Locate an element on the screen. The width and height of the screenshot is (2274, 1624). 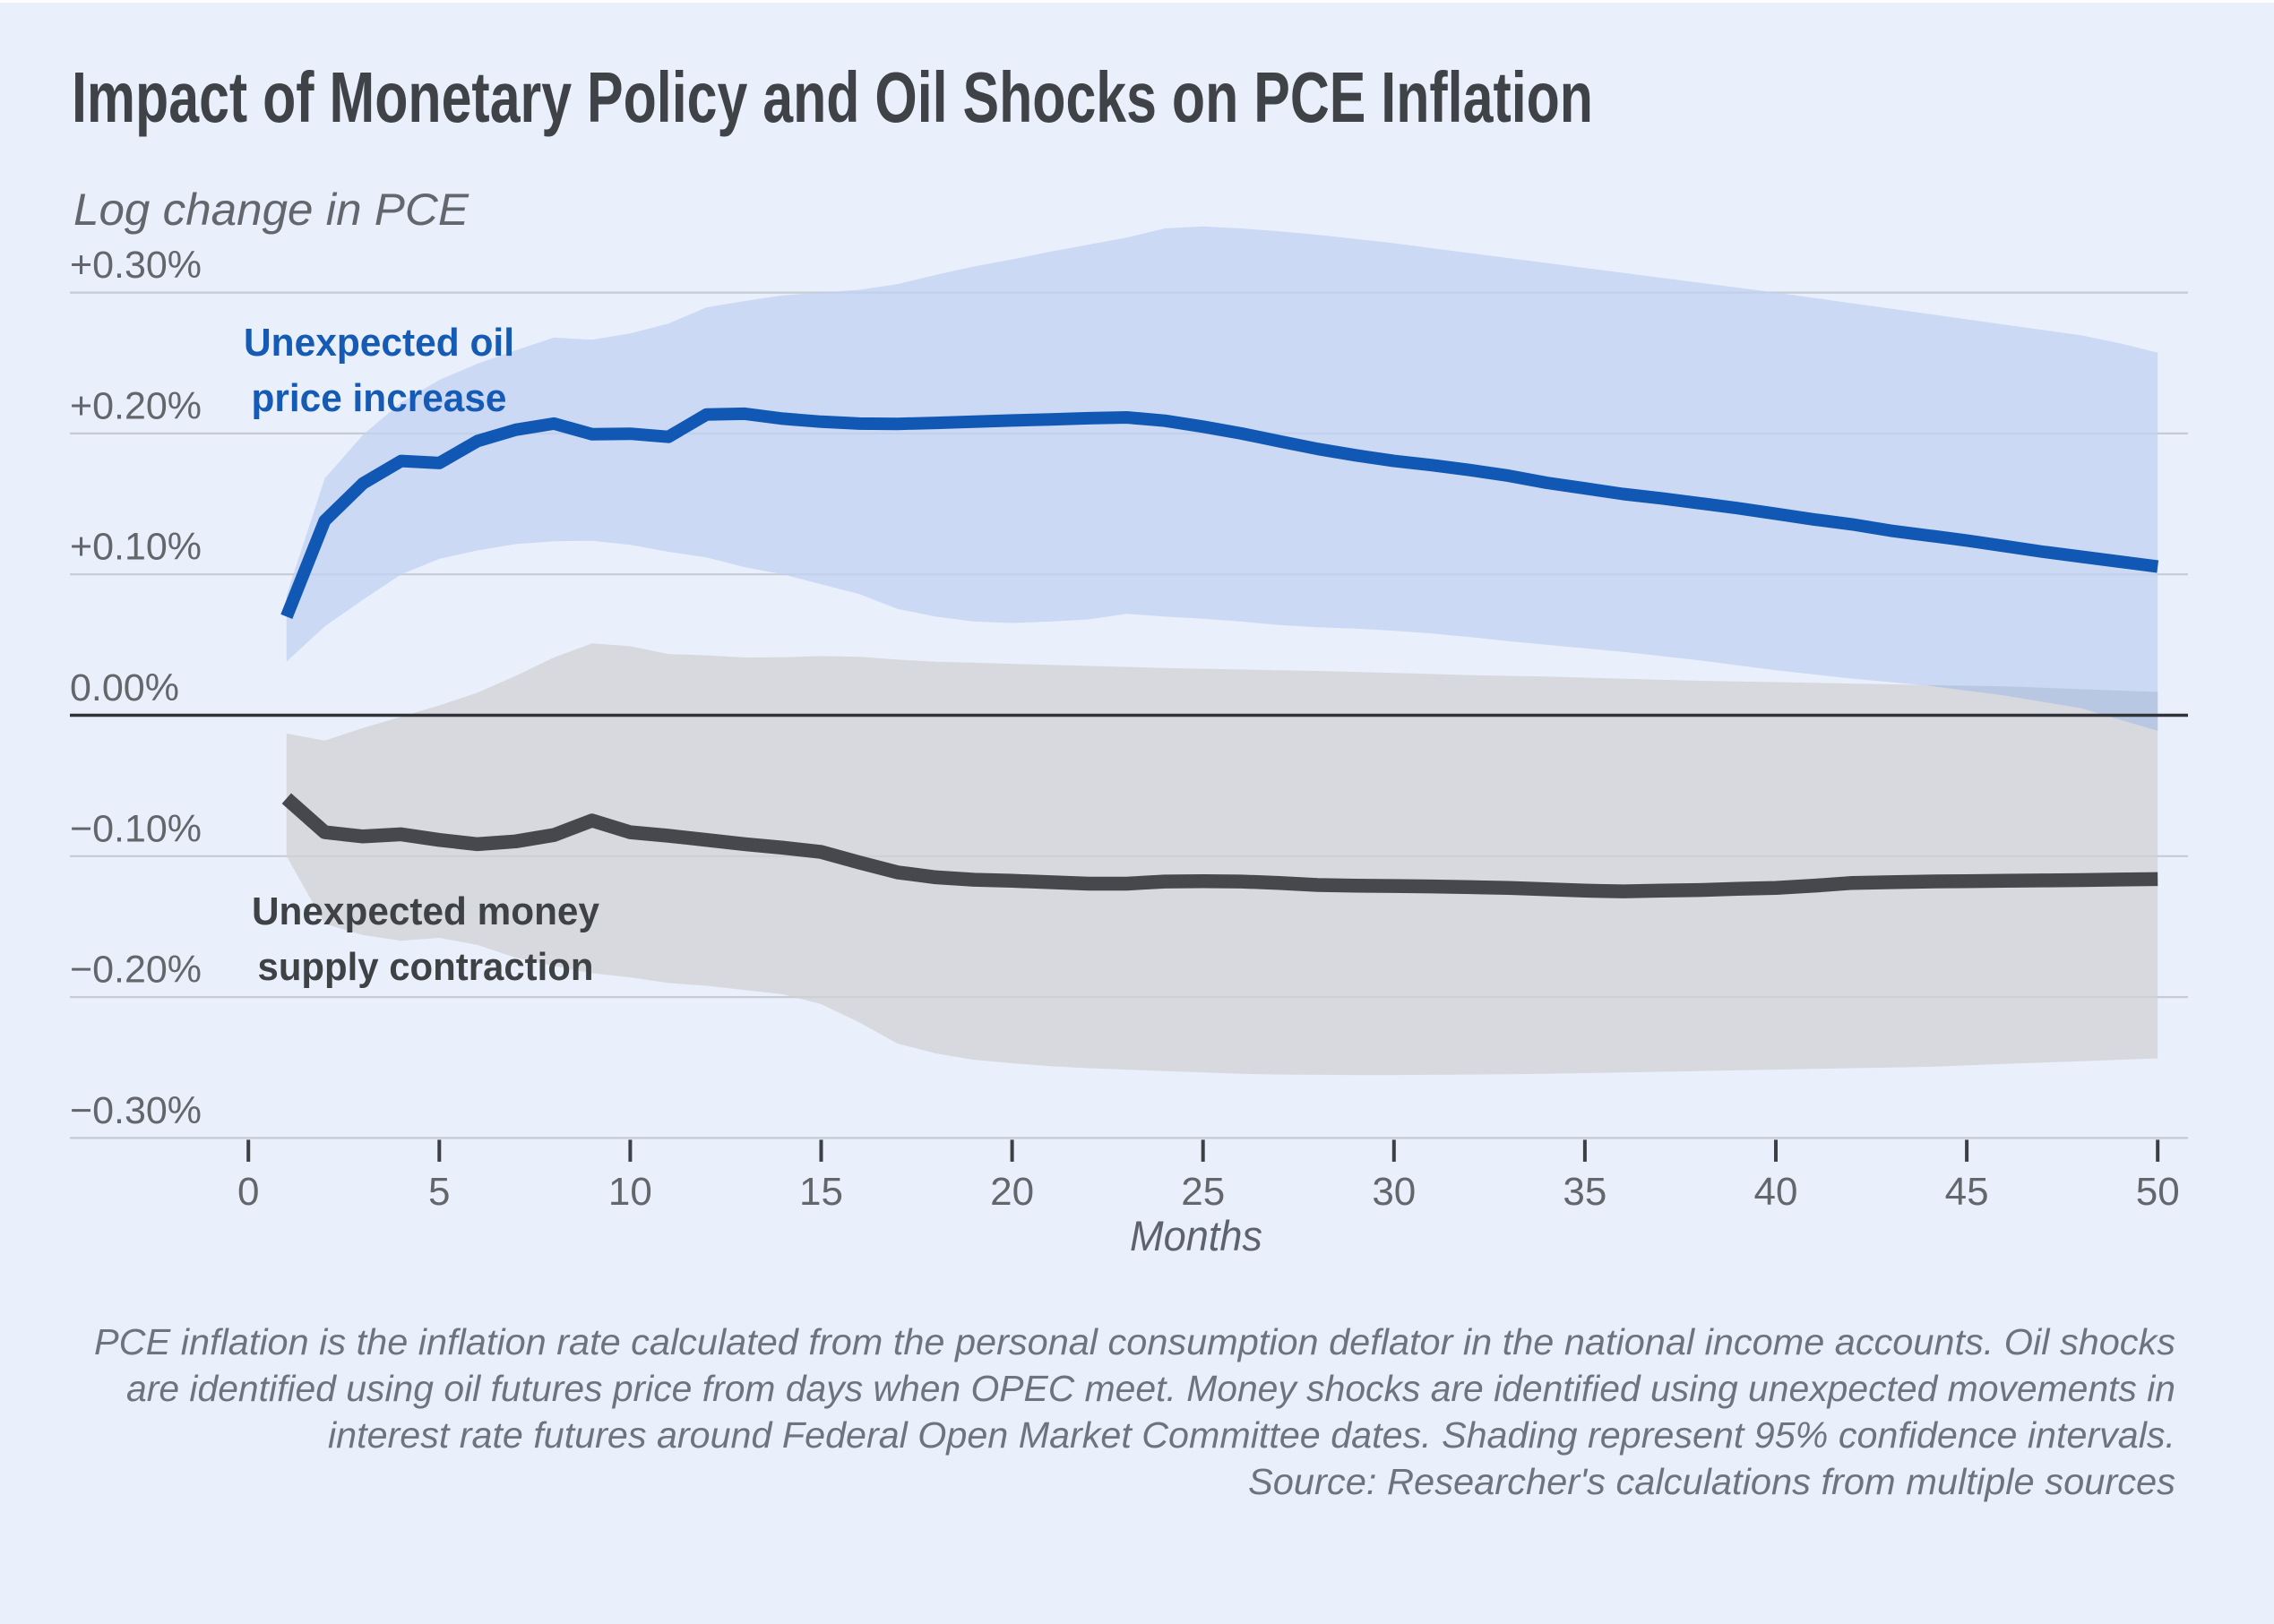
svg-text: 30 is located at coordinates (1394, 1192).